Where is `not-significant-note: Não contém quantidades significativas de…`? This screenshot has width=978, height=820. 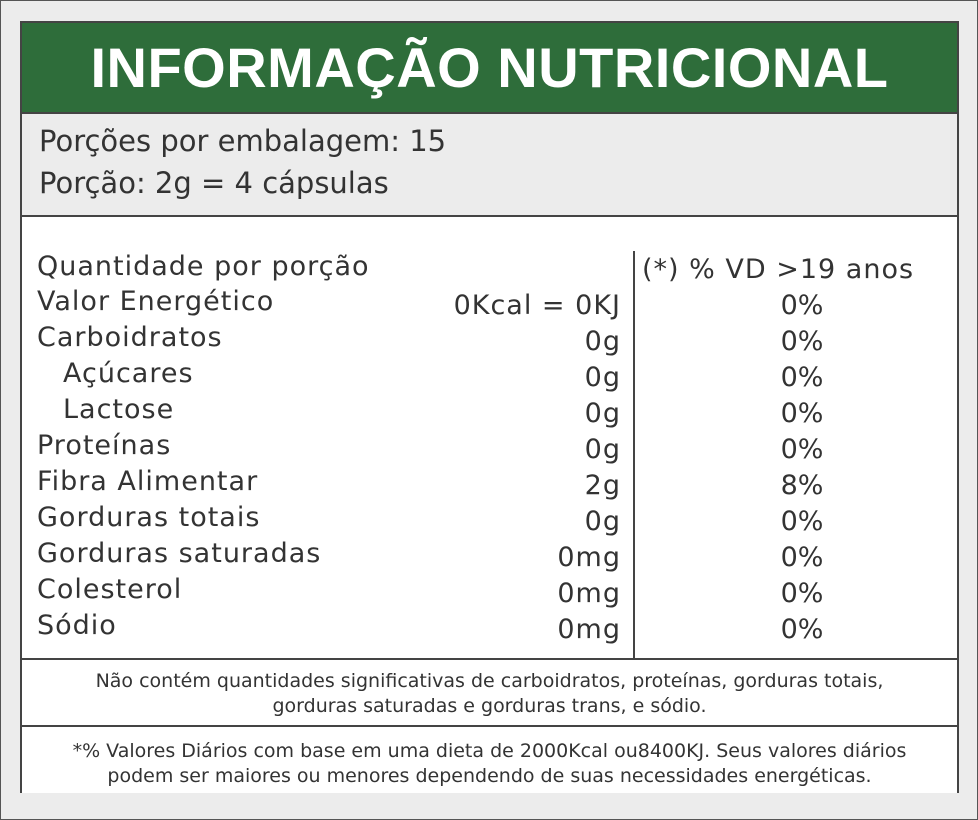
not-significant-note: Não contém quantidades significativas de… is located at coordinates (489, 693).